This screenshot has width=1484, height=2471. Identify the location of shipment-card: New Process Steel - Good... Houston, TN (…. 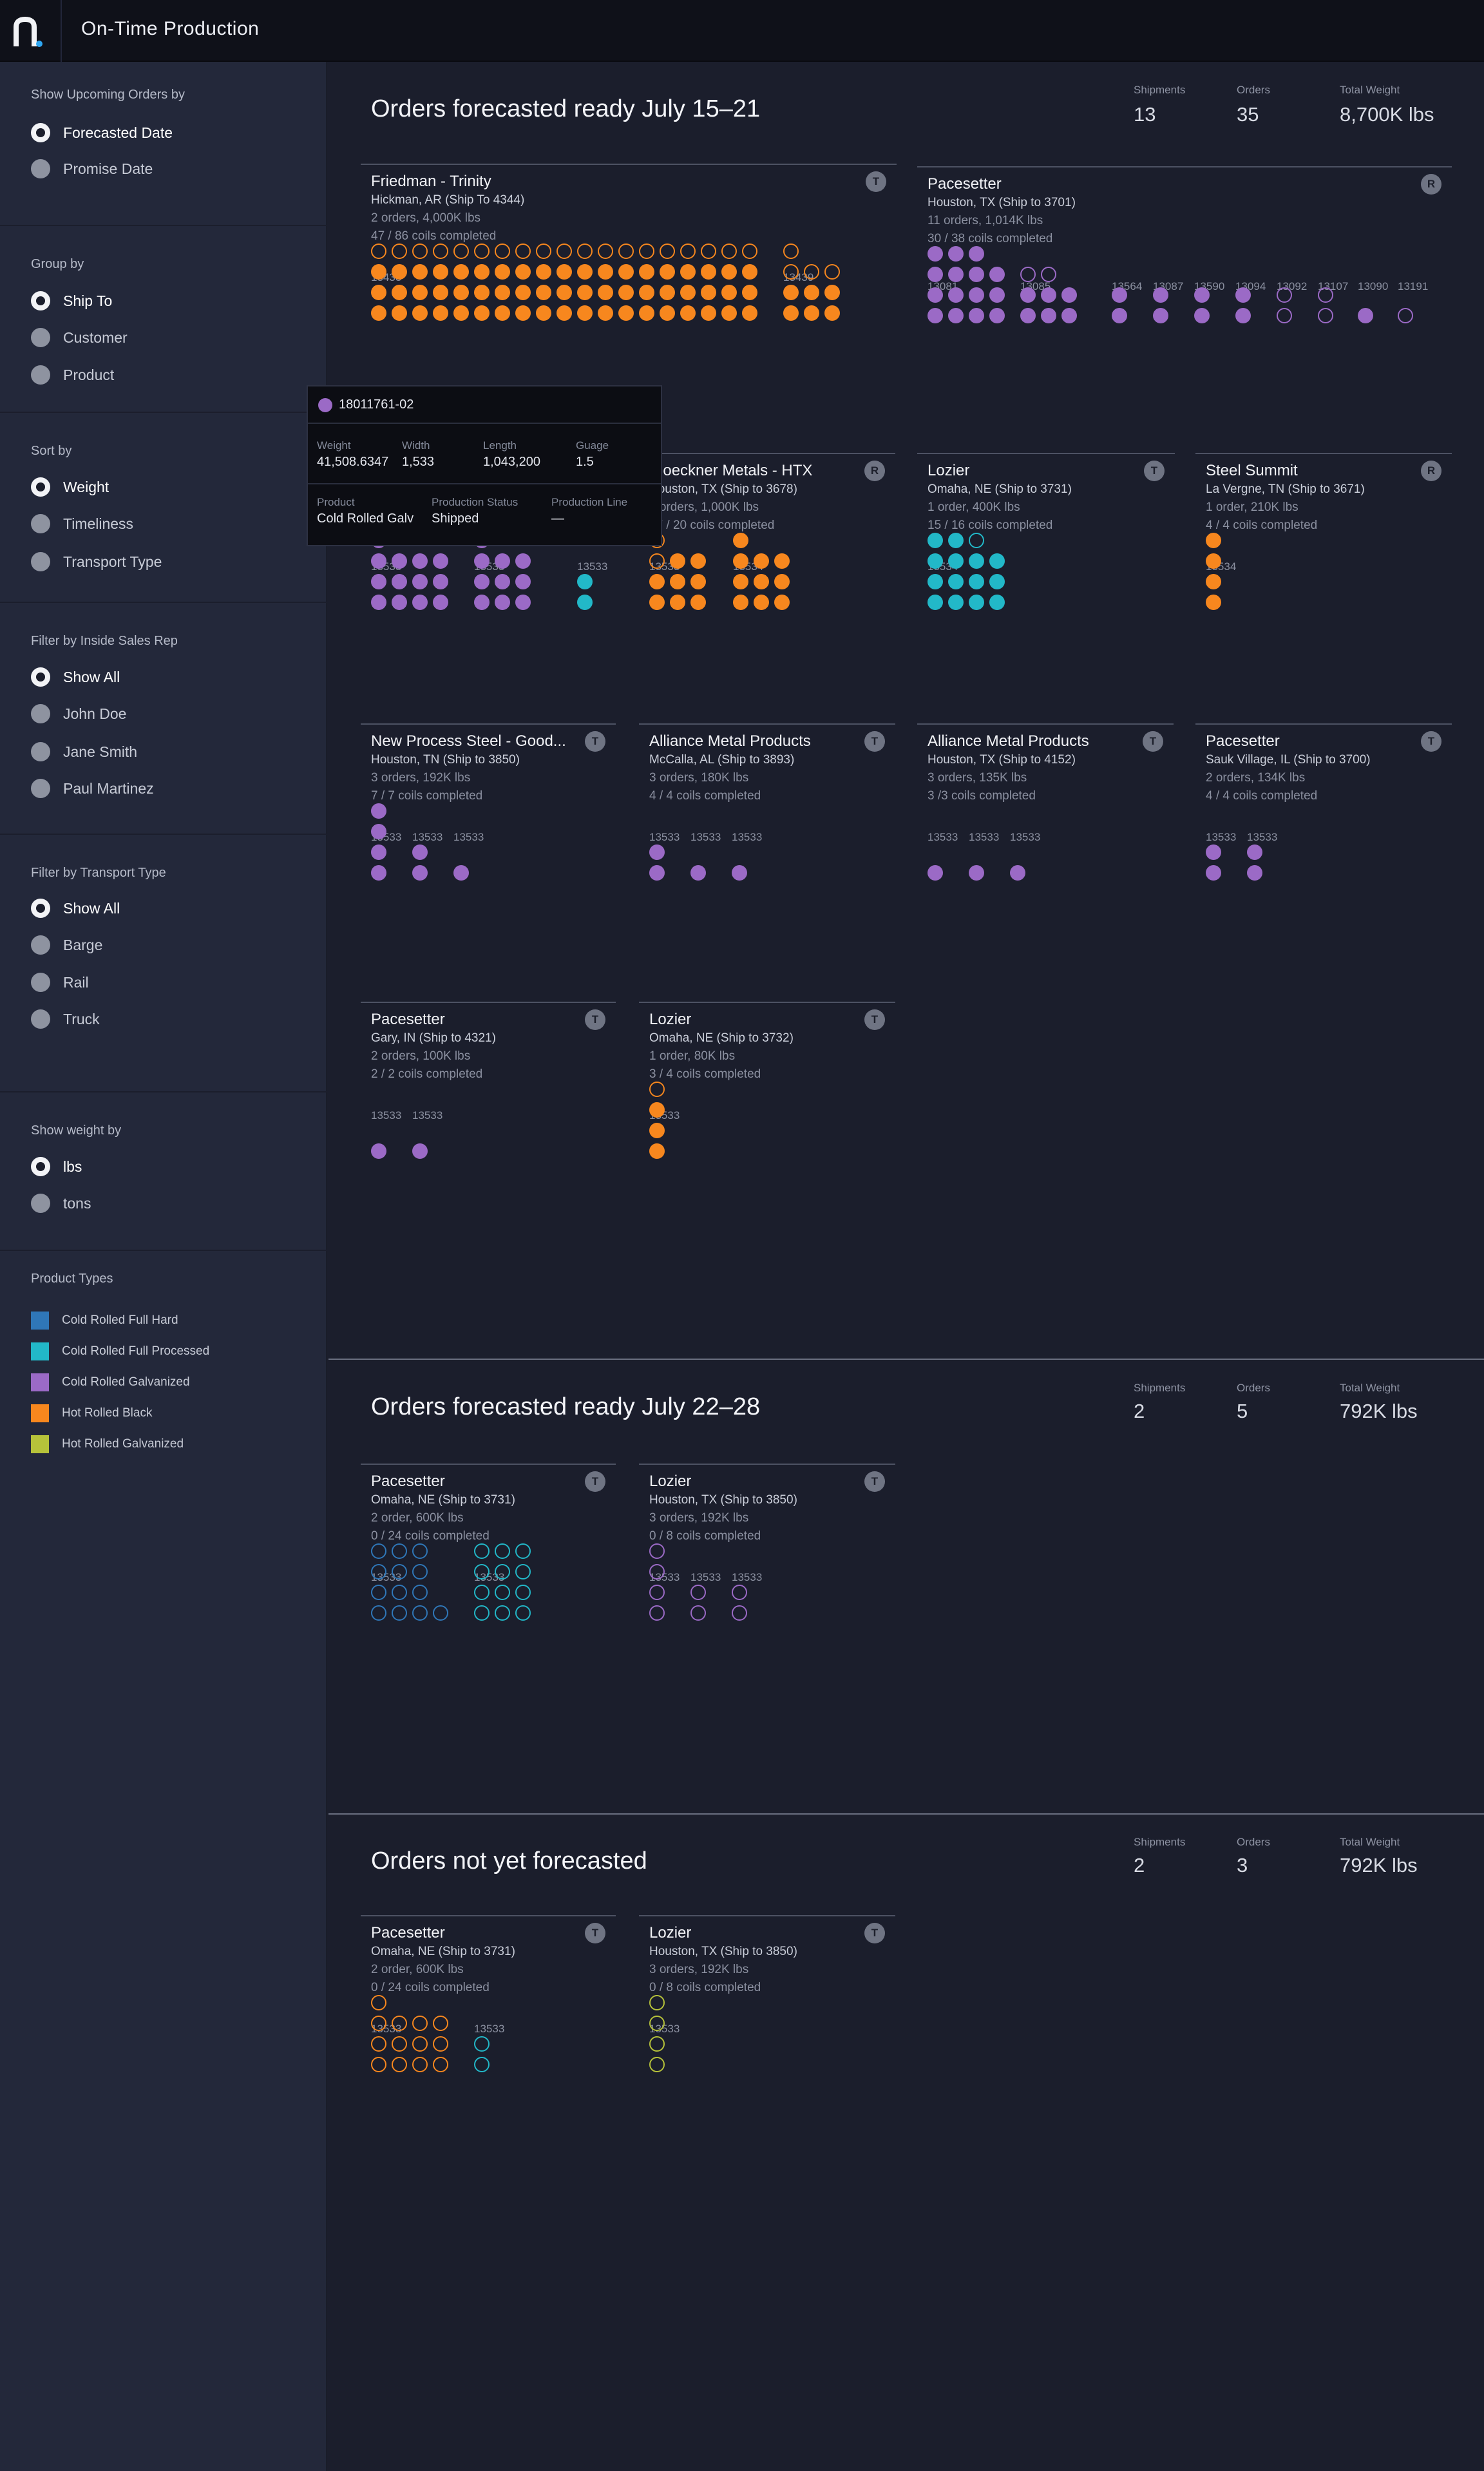
(488, 845).